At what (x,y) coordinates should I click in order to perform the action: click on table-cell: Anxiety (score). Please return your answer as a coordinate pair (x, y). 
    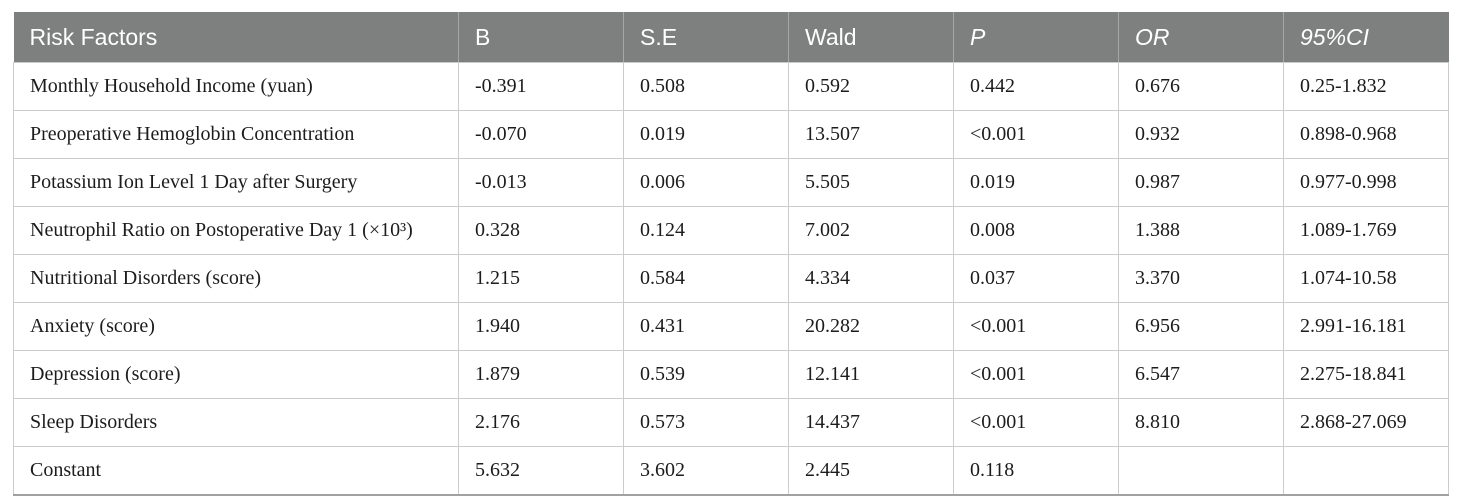
    Looking at the image, I should click on (236, 326).